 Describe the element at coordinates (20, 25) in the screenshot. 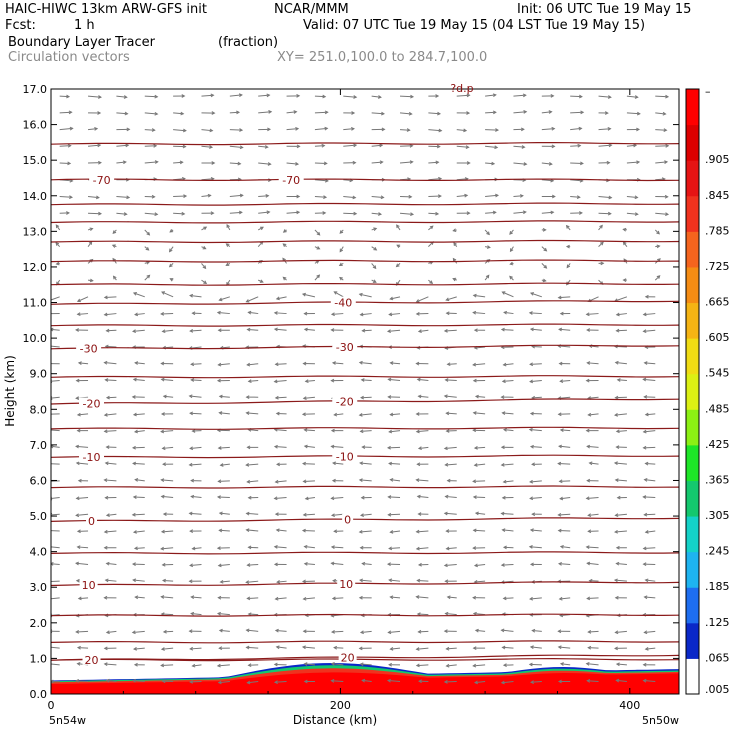

I see `forecast-label: Fcst:` at that location.